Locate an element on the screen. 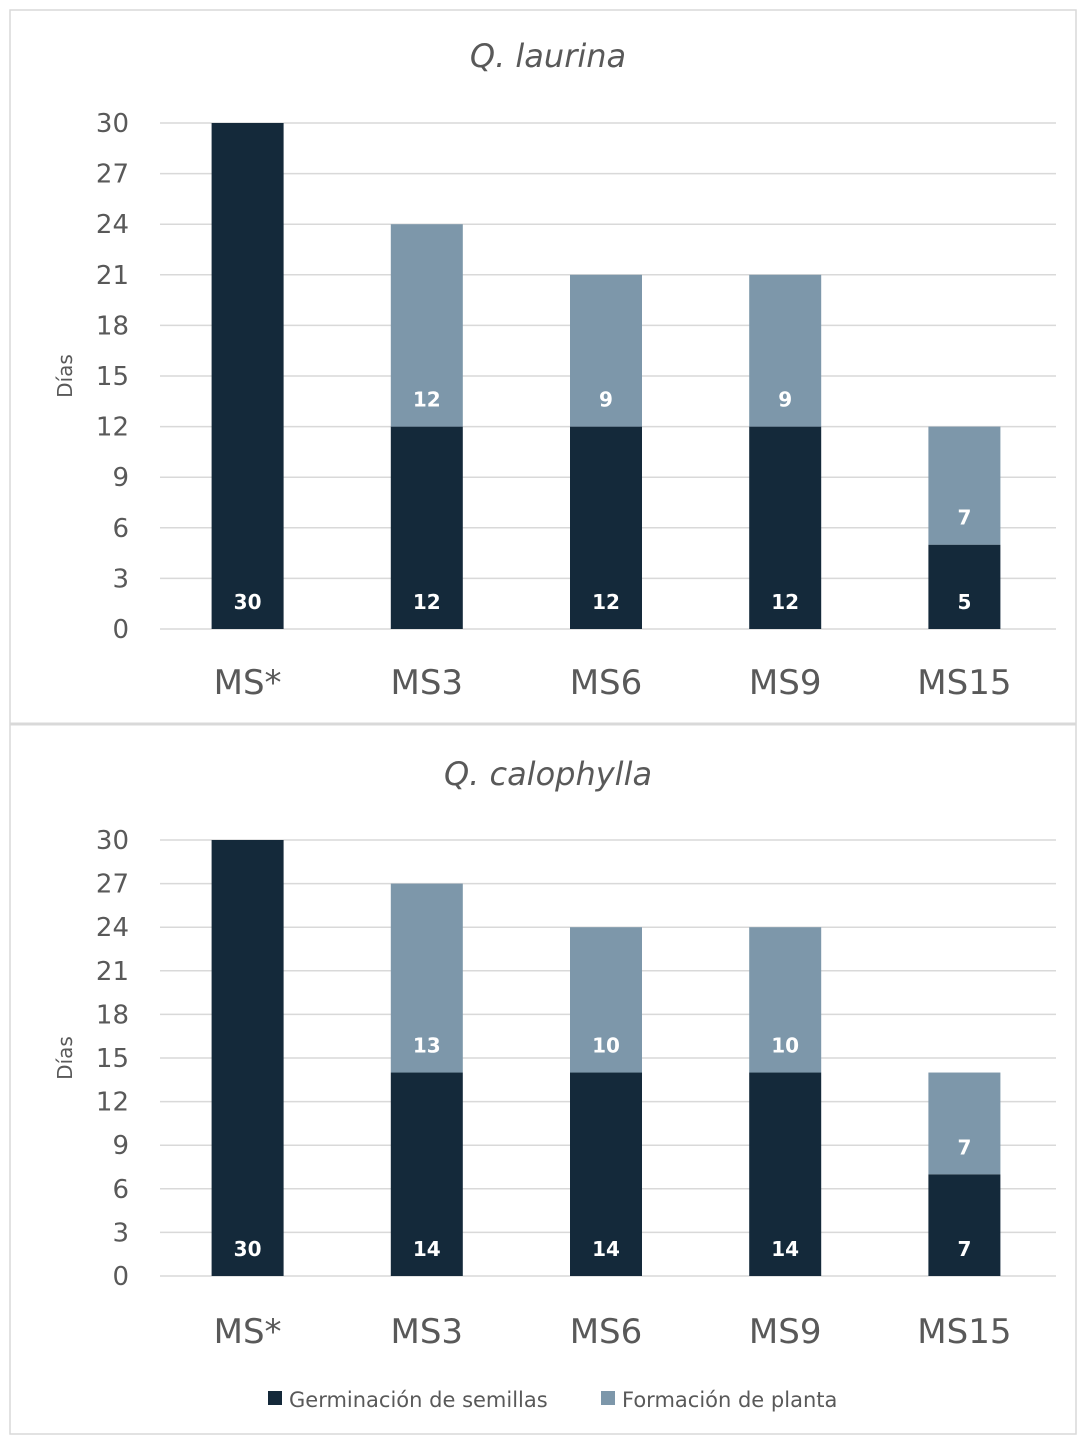 Image resolution: width=1079 pixels, height=1437 pixels. chart-title: Q. calophylla is located at coordinates (548, 774).